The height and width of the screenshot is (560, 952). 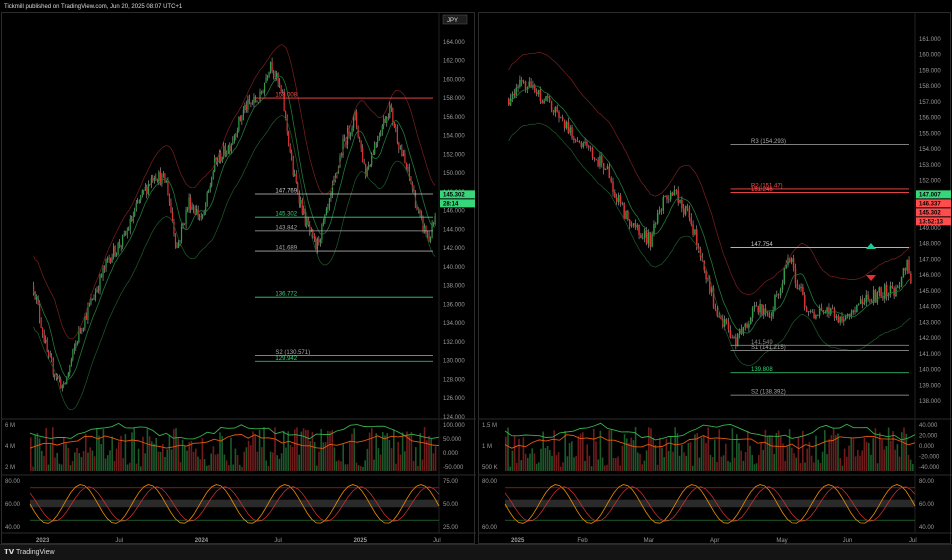 What do you see at coordinates (451, 204) in the screenshot?
I see `price-badge-label: 28:14` at bounding box center [451, 204].